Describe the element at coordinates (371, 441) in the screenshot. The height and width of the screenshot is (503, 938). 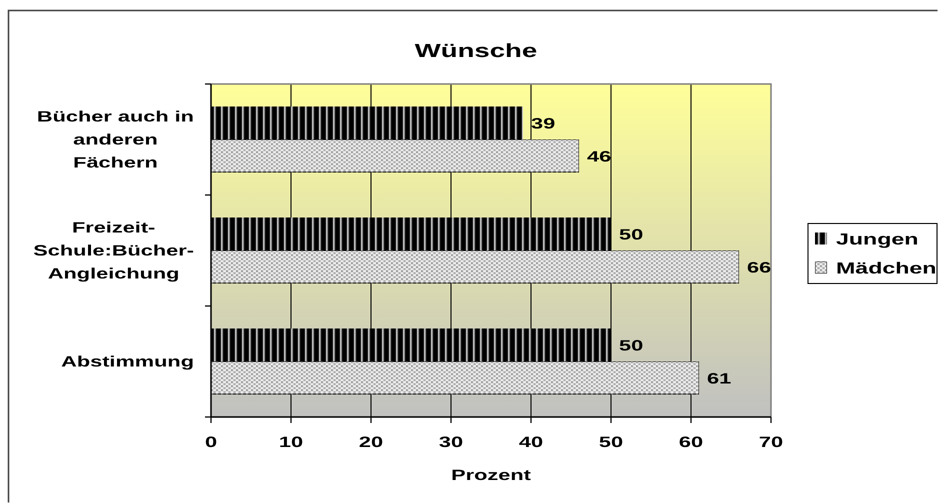
I see `x-tick-label: 20` at that location.